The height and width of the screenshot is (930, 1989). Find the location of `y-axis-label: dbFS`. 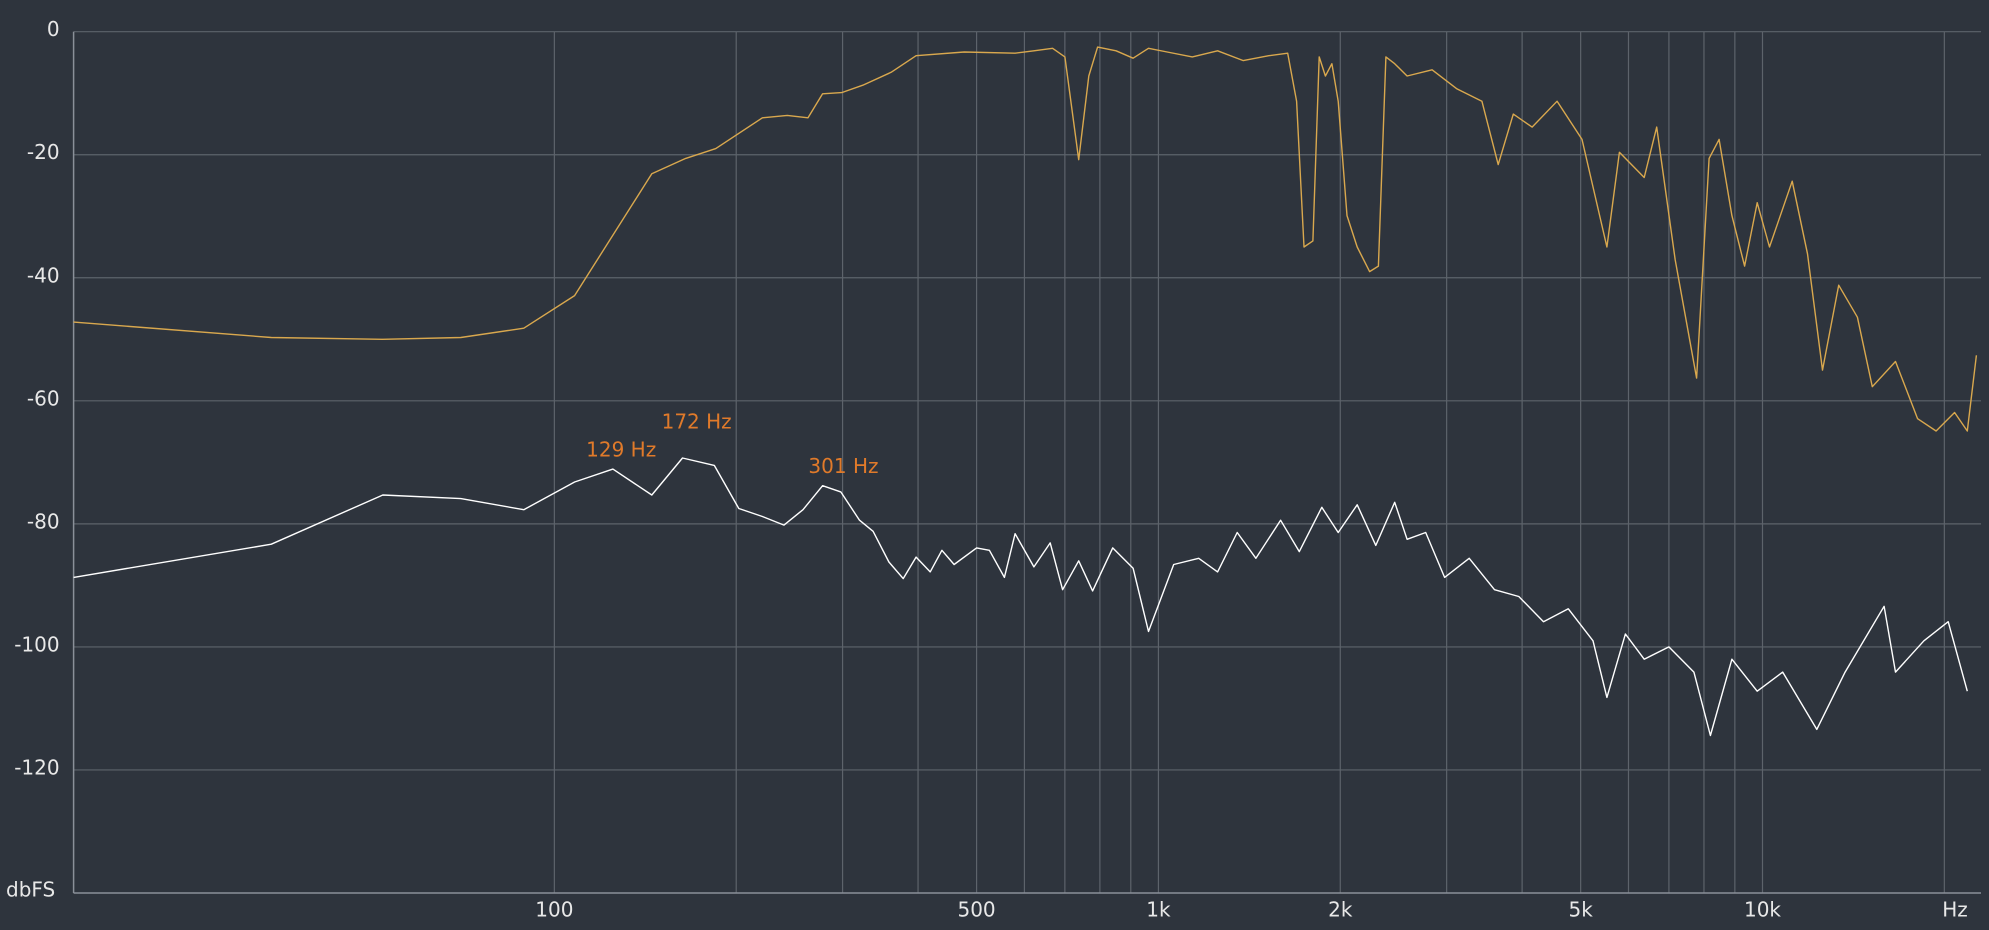

y-axis-label: dbFS is located at coordinates (30, 890).